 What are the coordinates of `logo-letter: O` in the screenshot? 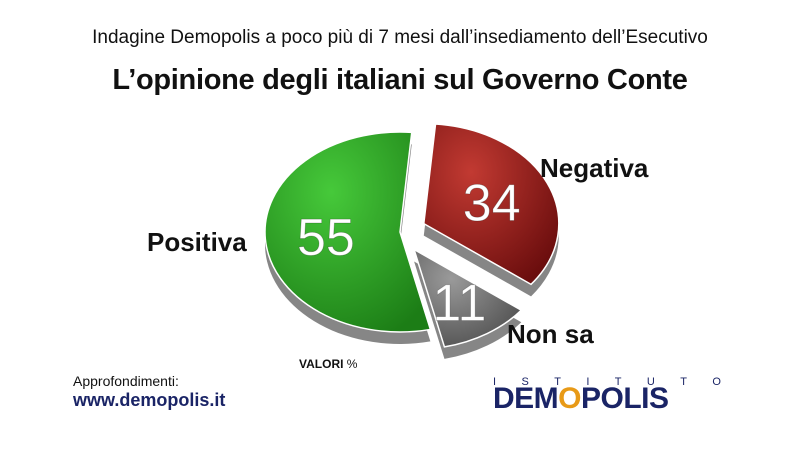 It's located at (716, 382).